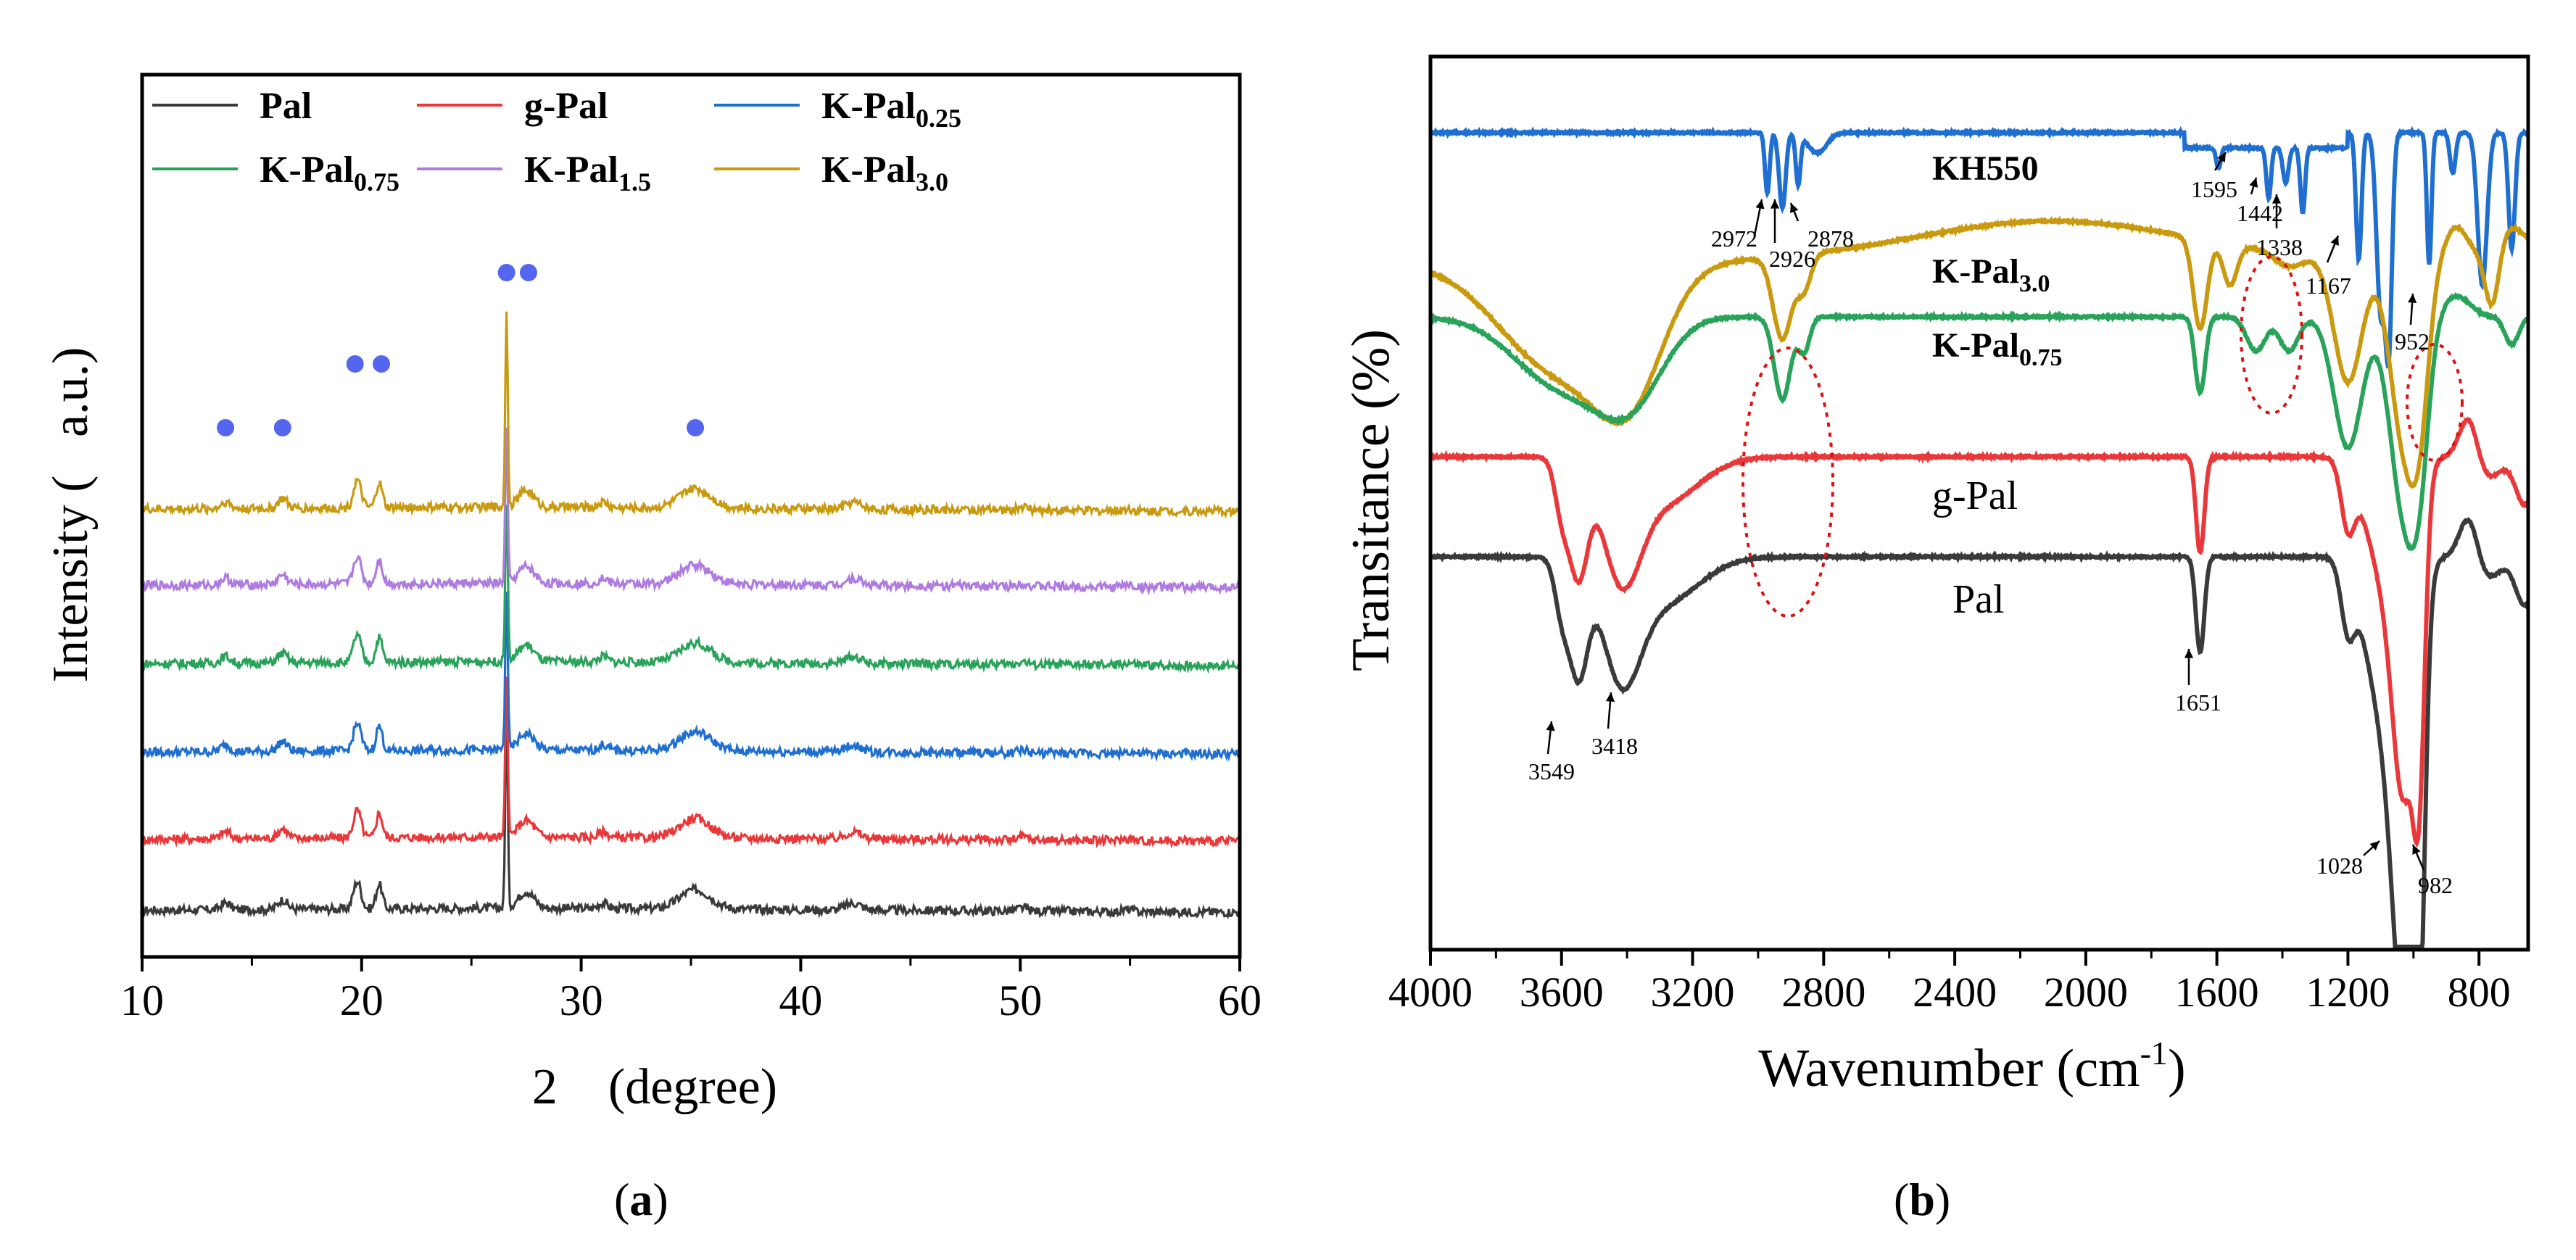 Image resolution: width=2576 pixels, height=1260 pixels. What do you see at coordinates (2340, 866) in the screenshot?
I see `peak-annotation-label: 1028` at bounding box center [2340, 866].